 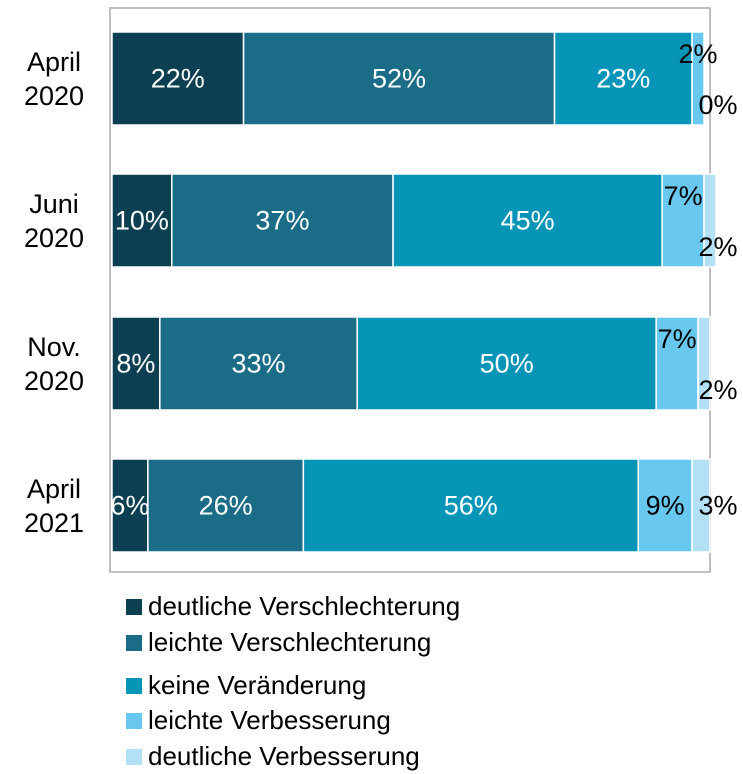 I want to click on value-label: 9%, so click(x=665, y=506).